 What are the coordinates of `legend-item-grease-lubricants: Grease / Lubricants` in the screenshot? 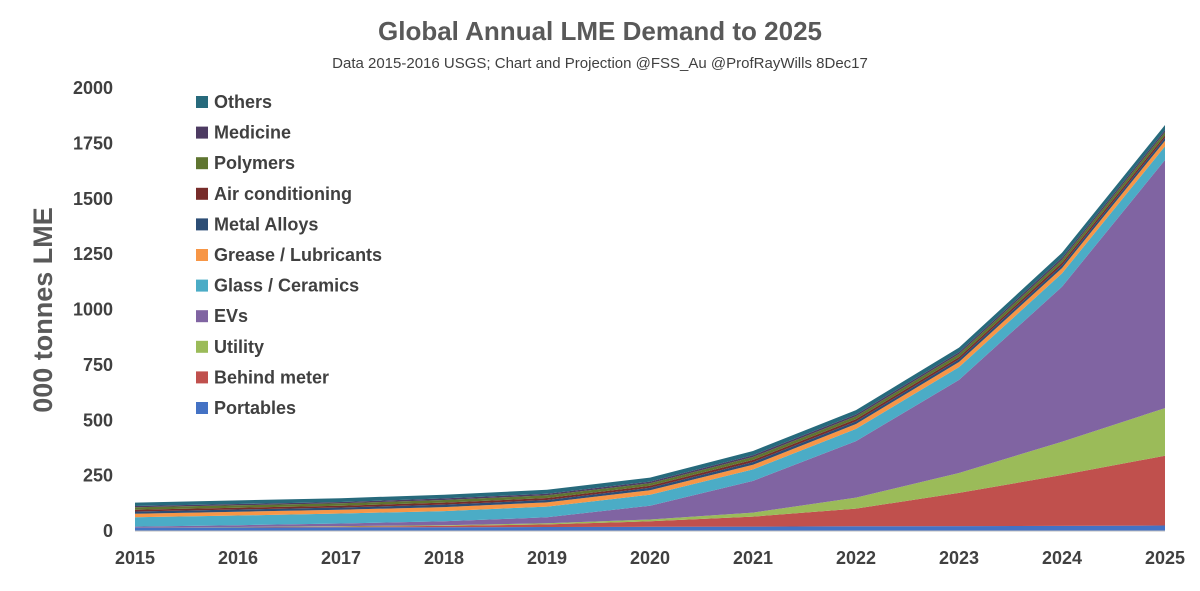 It's located at (289, 255).